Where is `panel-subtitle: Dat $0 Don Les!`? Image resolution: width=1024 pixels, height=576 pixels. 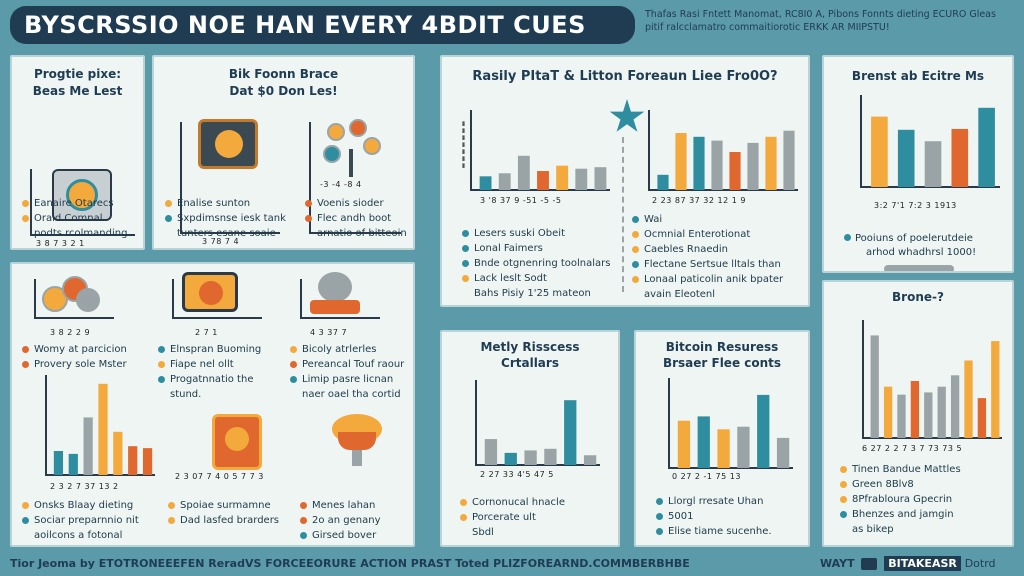 panel-subtitle: Dat $0 Don Les! is located at coordinates (283, 91).